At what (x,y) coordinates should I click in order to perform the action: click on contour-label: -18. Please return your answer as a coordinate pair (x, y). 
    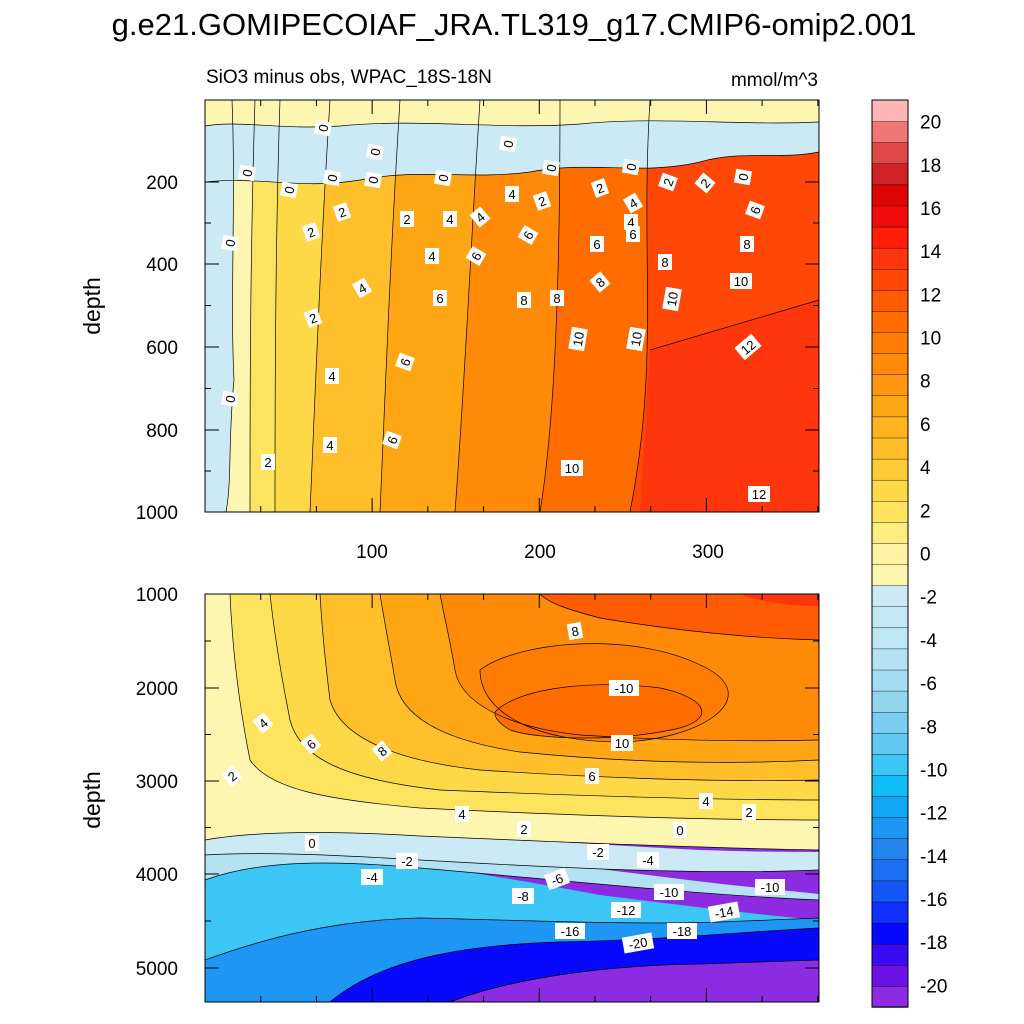
    Looking at the image, I should click on (682, 931).